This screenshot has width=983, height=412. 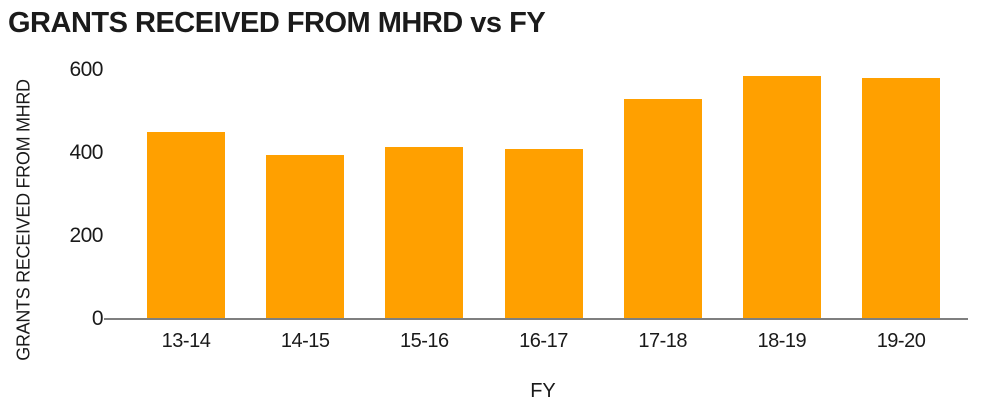 What do you see at coordinates (186, 341) in the screenshot?
I see `x-tick-label: 13-14` at bounding box center [186, 341].